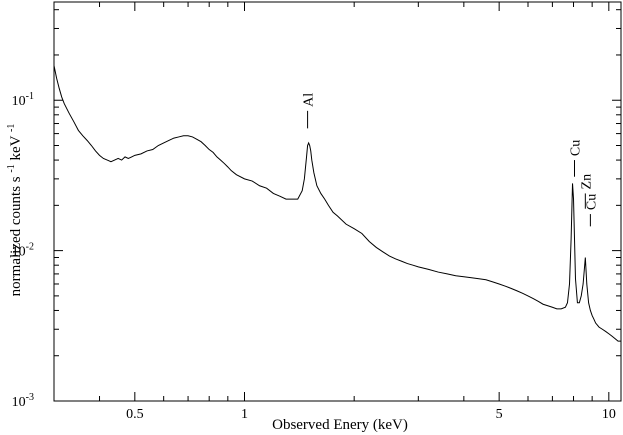  I want to click on y-axis-title: normalized counts s -1 keV -1, so click(13, 210).